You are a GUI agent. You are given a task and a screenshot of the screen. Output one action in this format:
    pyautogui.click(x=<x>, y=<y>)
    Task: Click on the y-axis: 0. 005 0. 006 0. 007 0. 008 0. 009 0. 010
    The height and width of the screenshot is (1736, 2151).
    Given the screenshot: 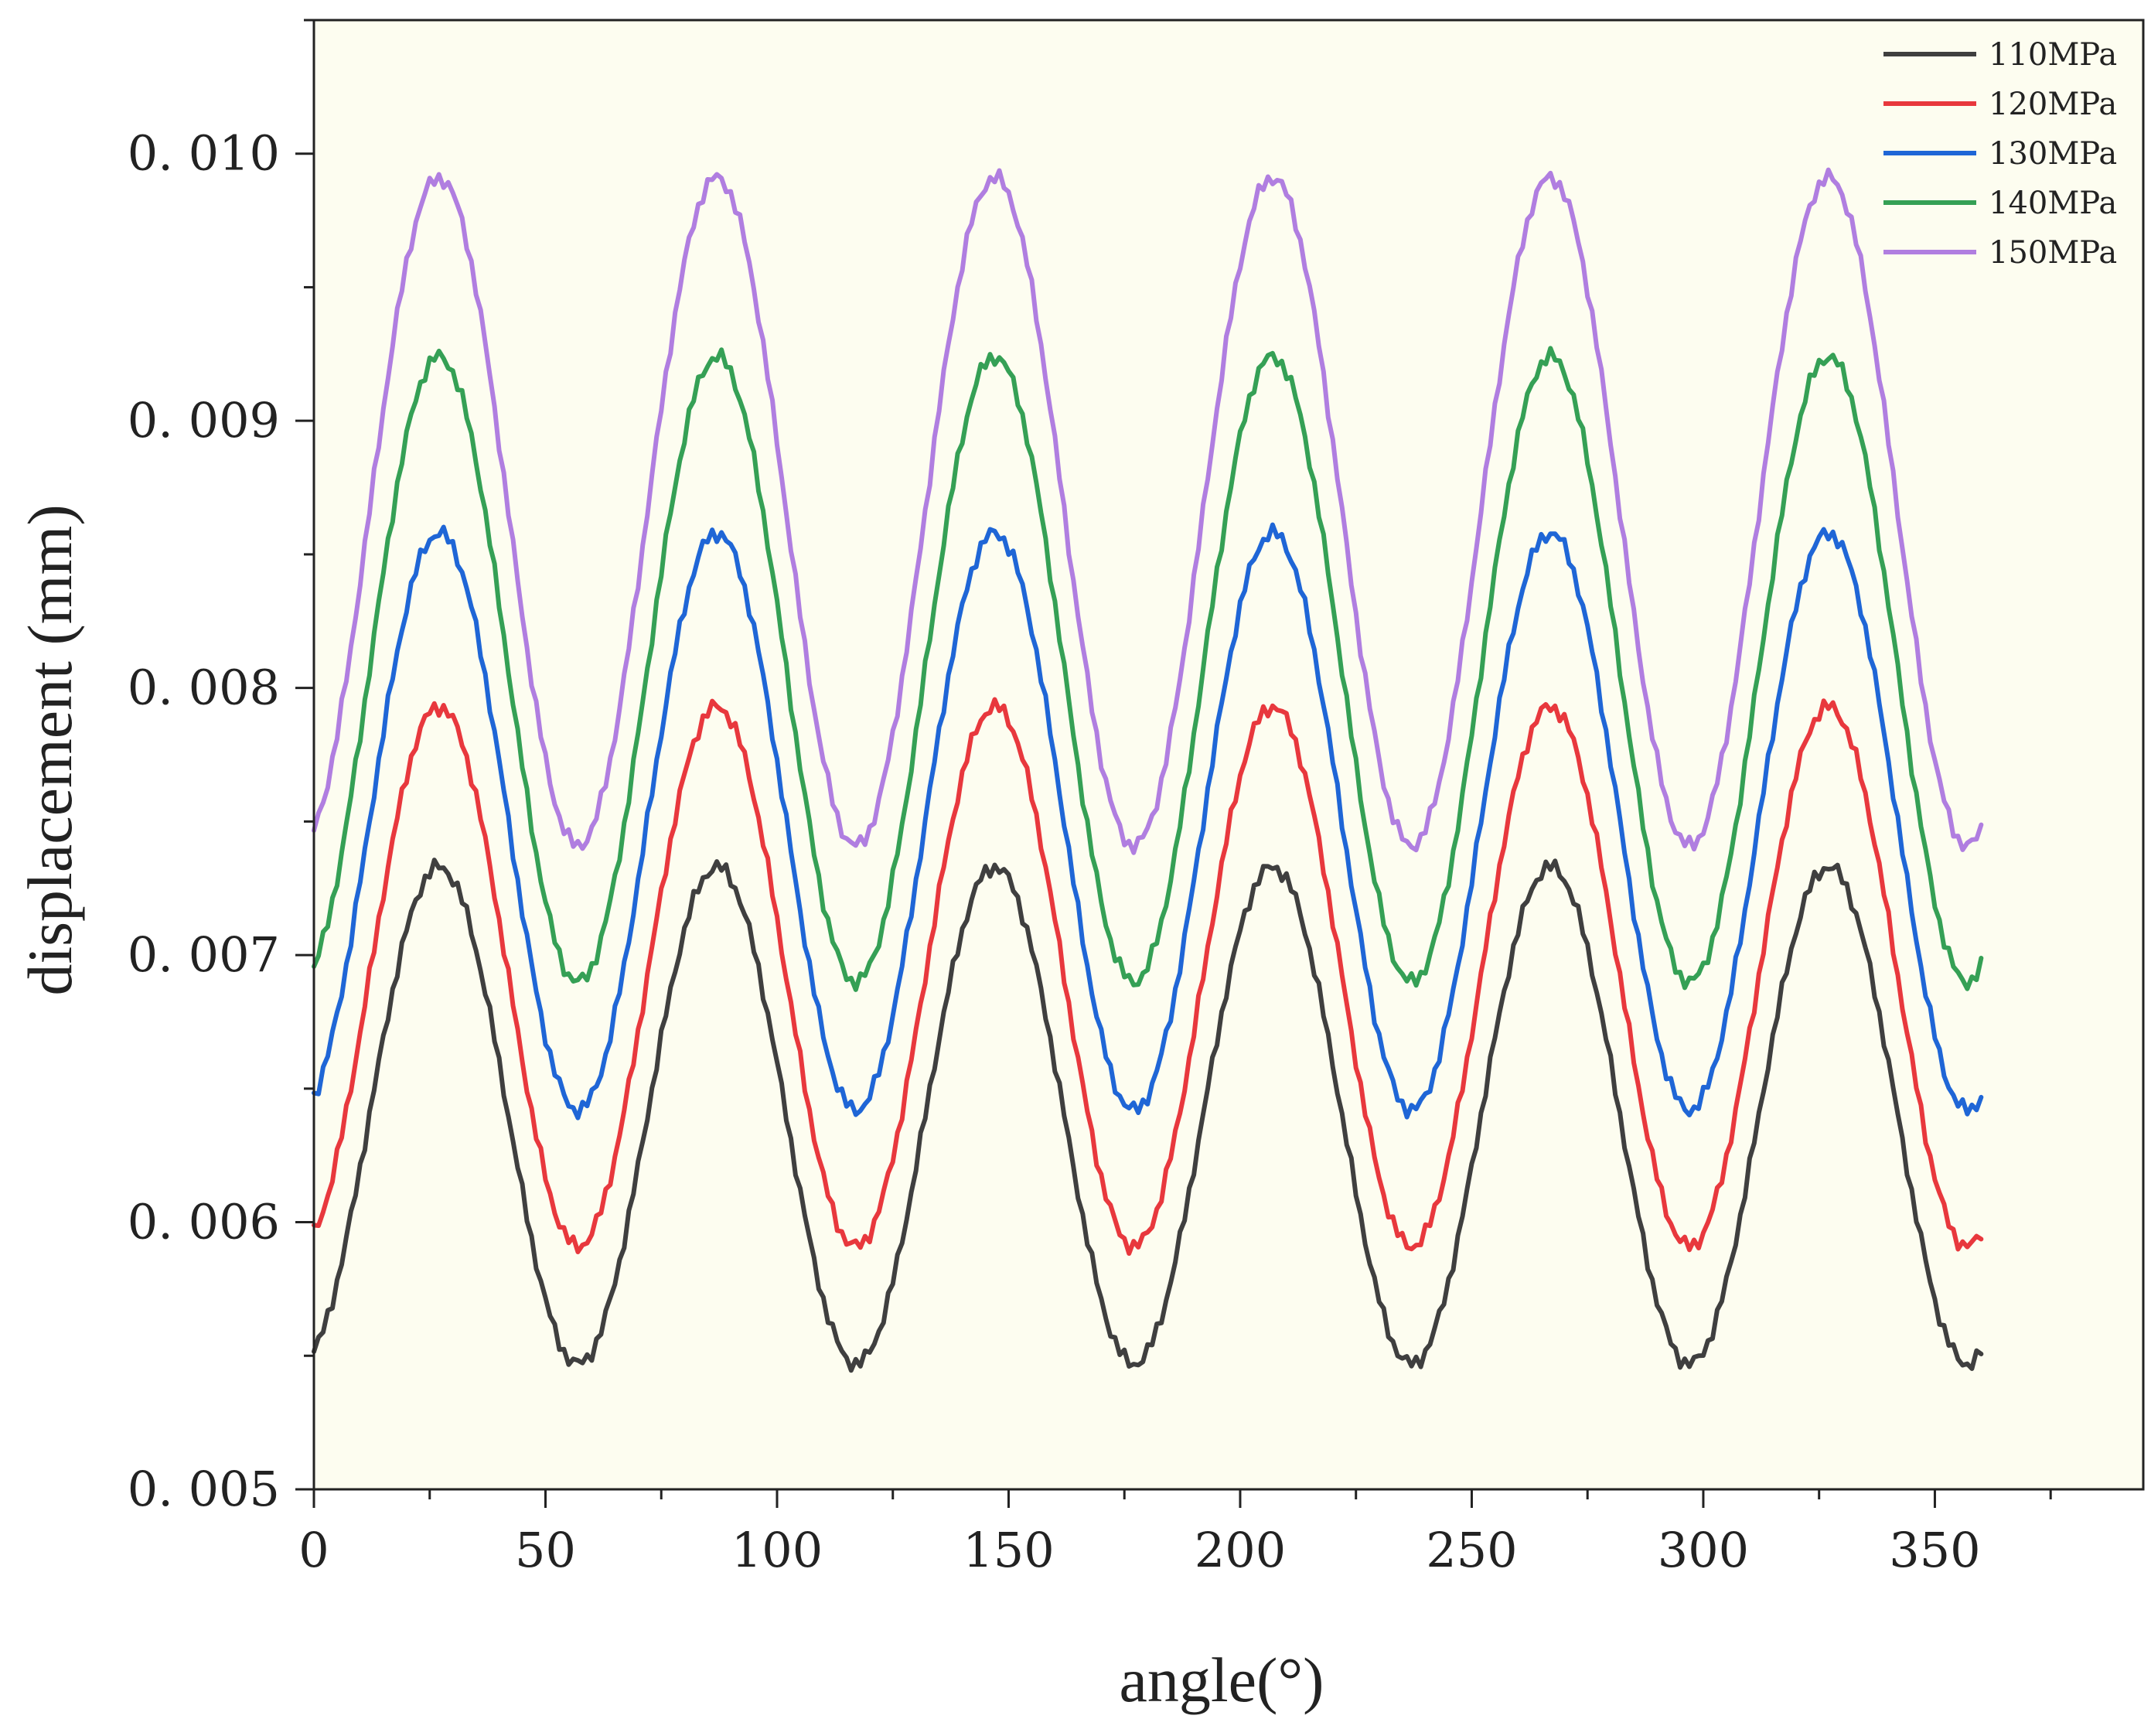 What is the action you would take?
    pyautogui.click(x=221, y=768)
    